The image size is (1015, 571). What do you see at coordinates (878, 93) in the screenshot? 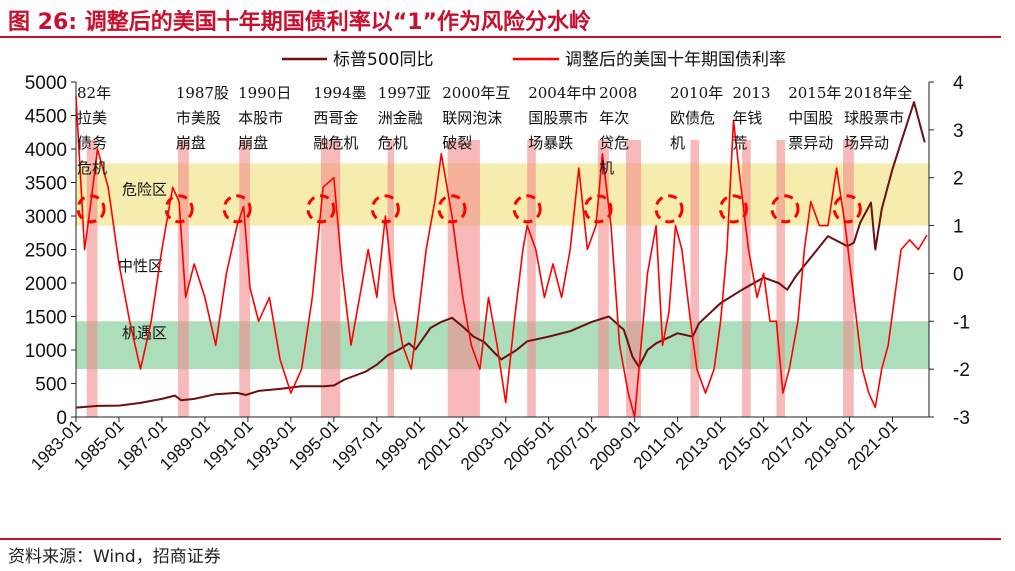
I see `event-annotation-line: 2018年全` at bounding box center [878, 93].